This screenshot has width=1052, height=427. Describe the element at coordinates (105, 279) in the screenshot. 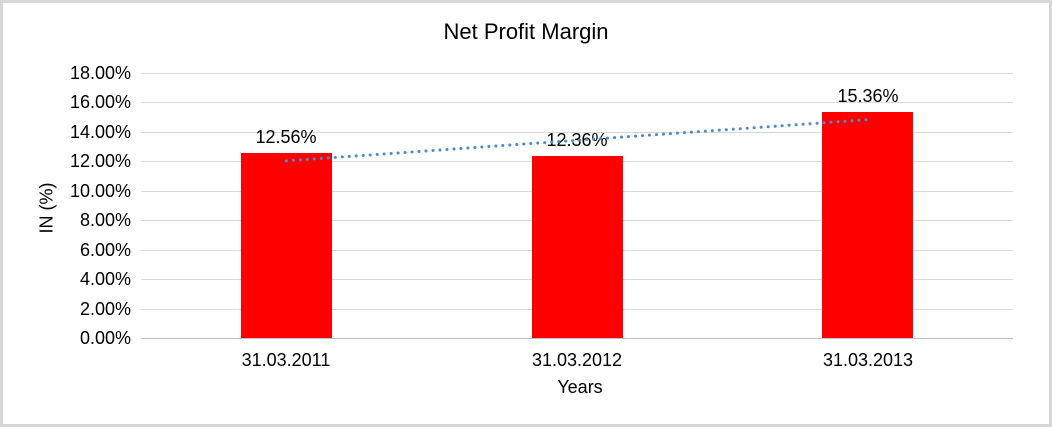

I see `y-tick-label: 4.00%` at that location.